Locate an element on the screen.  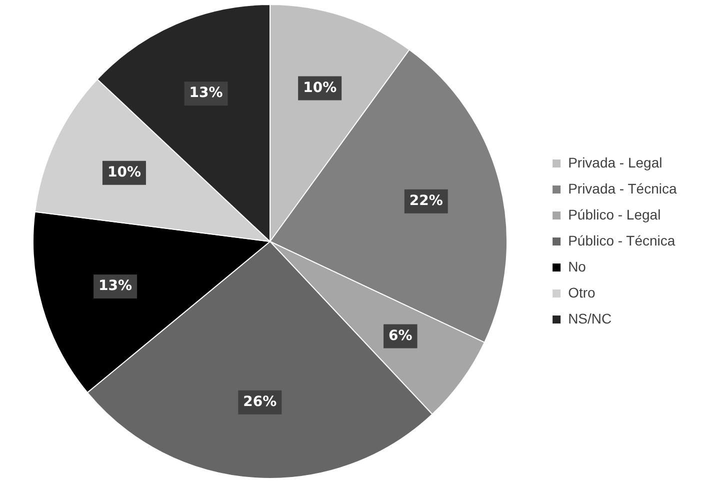
legend-label: Privada - Legal is located at coordinates (615, 162).